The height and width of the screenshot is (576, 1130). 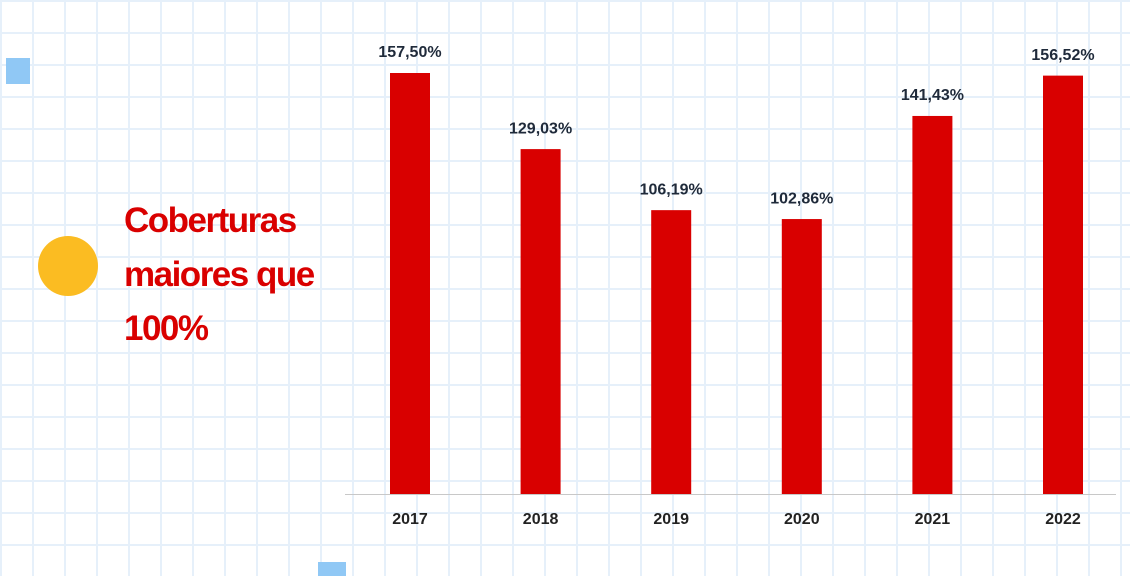 What do you see at coordinates (219, 274) in the screenshot?
I see `chart-title: Coberturas maiores que 100%` at bounding box center [219, 274].